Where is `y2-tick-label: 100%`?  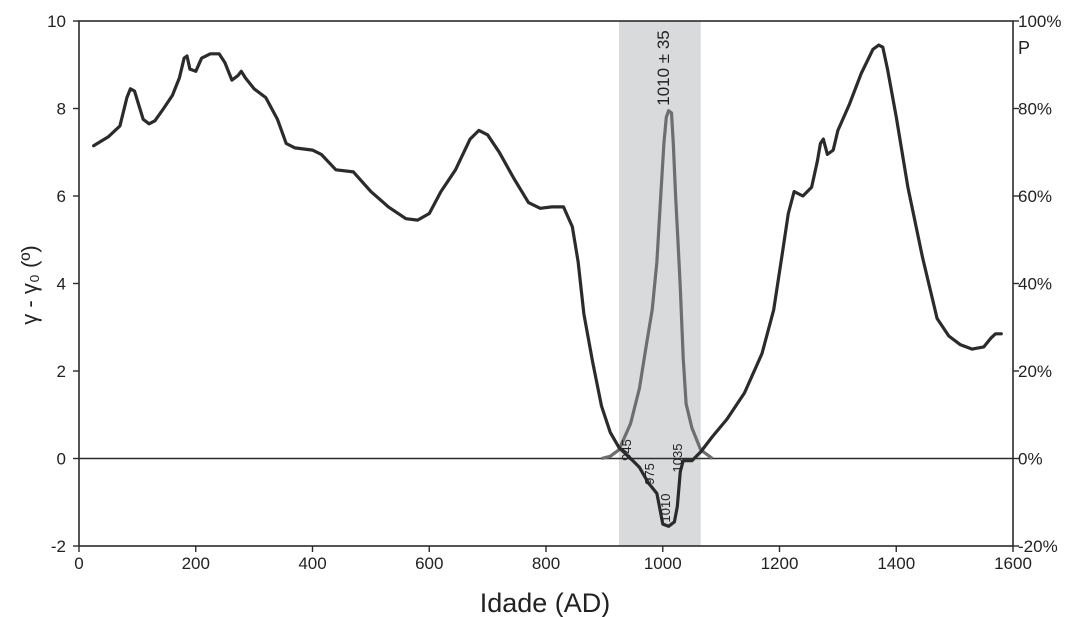 y2-tick-label: 100% is located at coordinates (1039, 21).